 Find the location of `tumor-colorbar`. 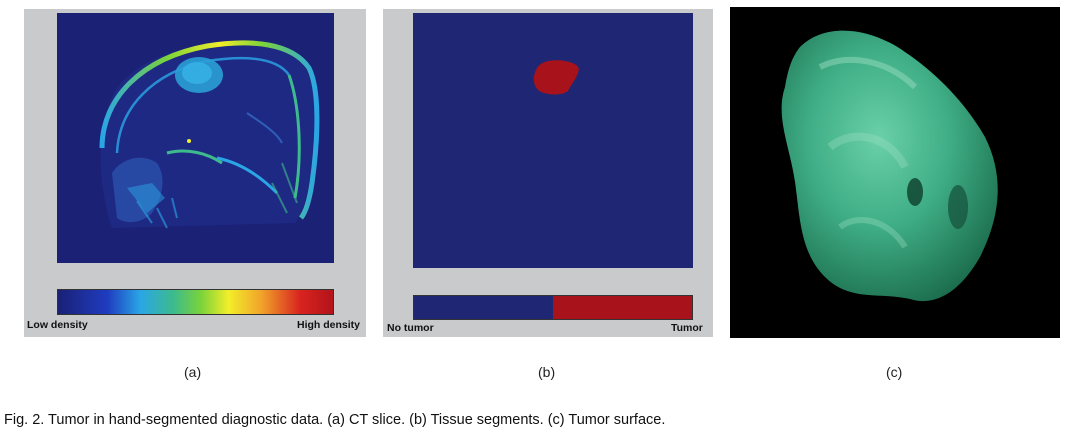

tumor-colorbar is located at coordinates (553, 307).